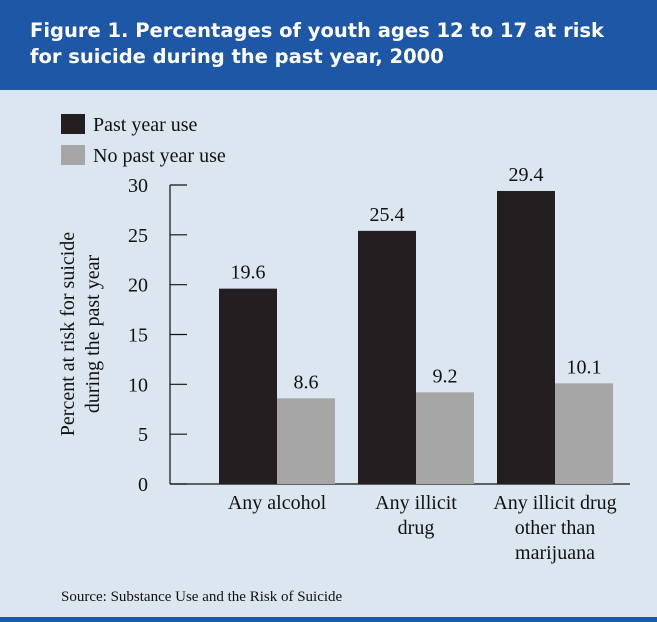  What do you see at coordinates (387, 215) in the screenshot?
I see `bar-value-label-past-year-2: 25.4` at bounding box center [387, 215].